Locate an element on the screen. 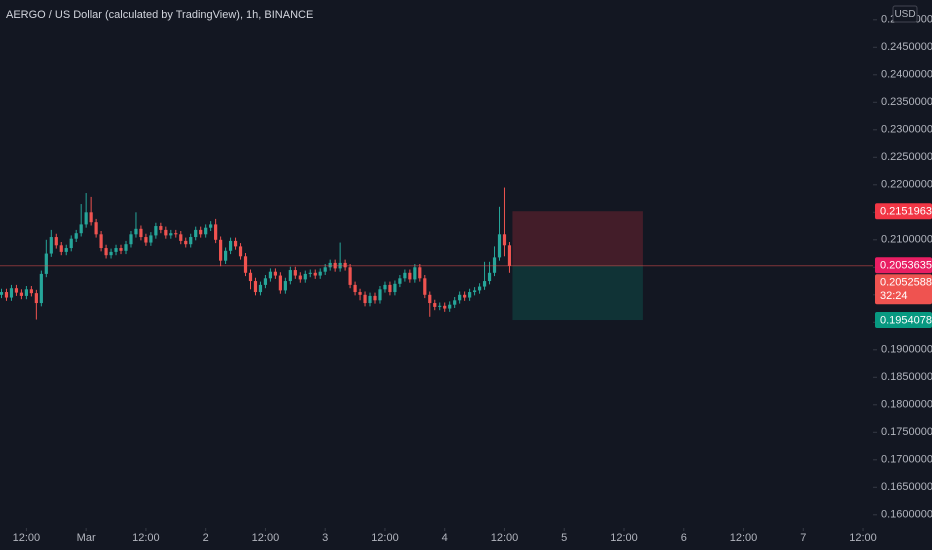  currency-bg is located at coordinates (905, 14).